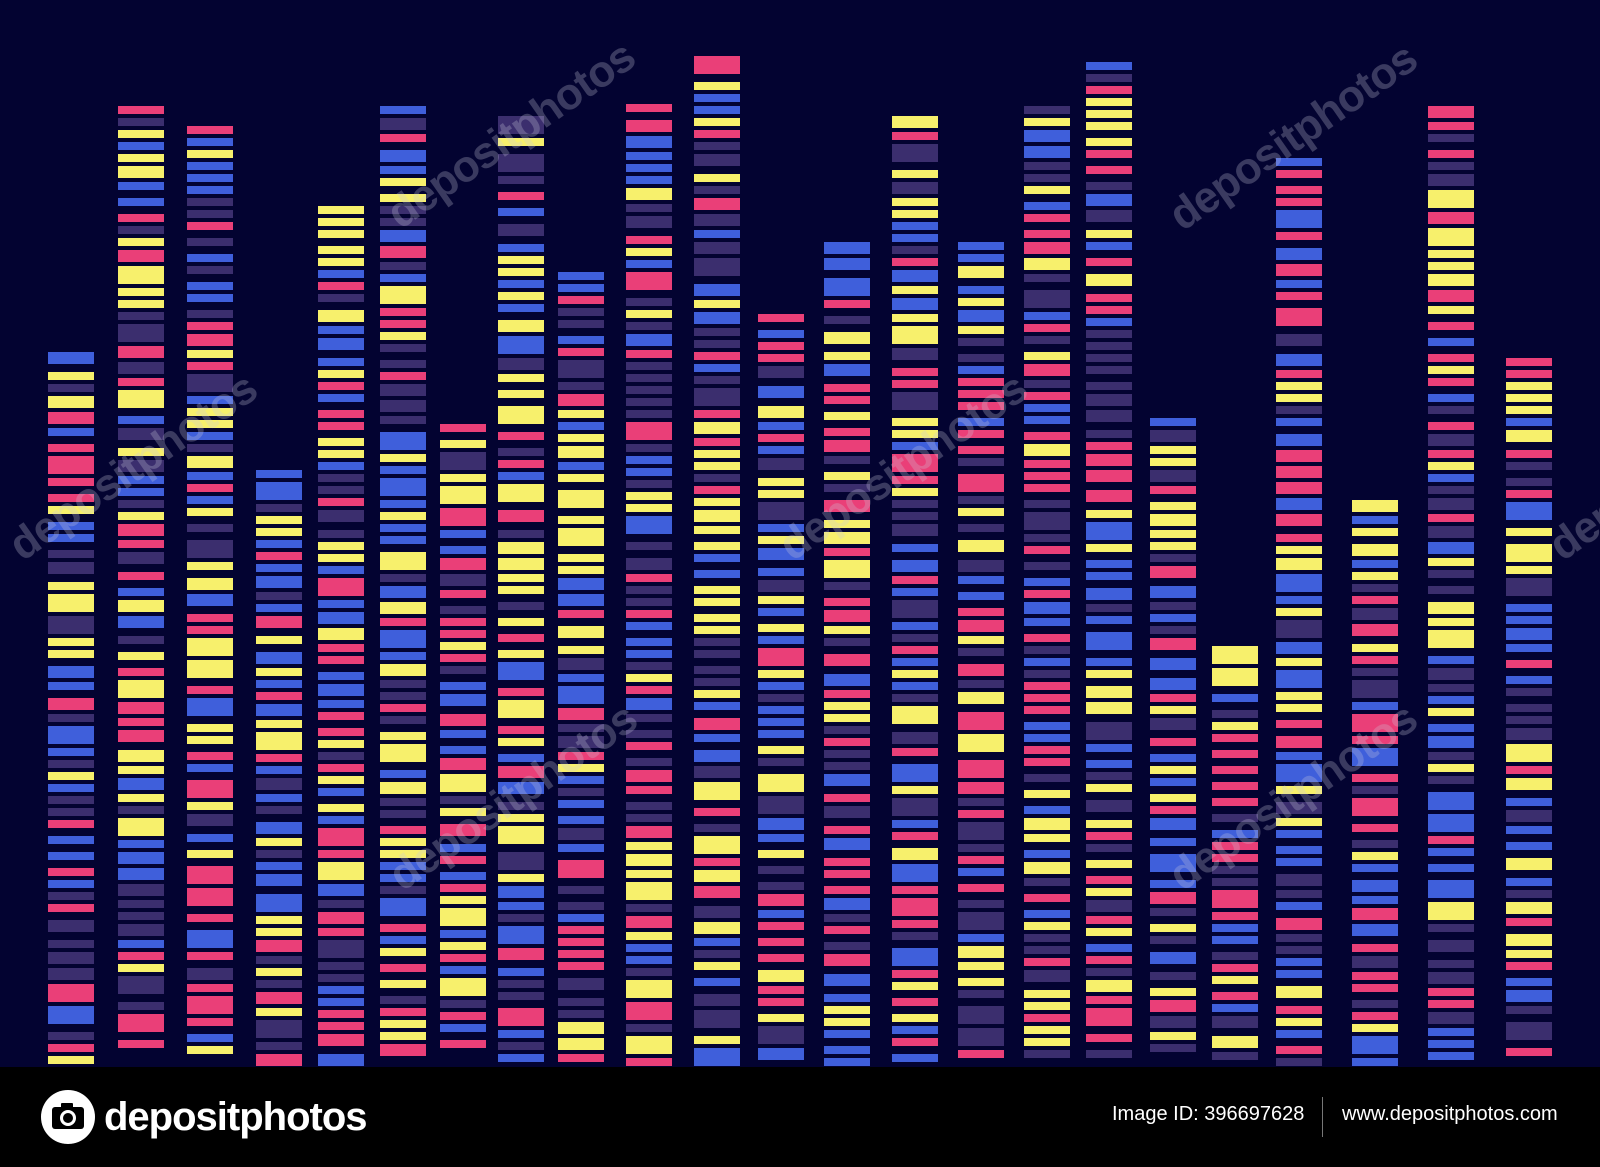 This screenshot has width=1600, height=1167. What do you see at coordinates (204, 1117) in the screenshot?
I see `brand-logo: depositphotos` at bounding box center [204, 1117].